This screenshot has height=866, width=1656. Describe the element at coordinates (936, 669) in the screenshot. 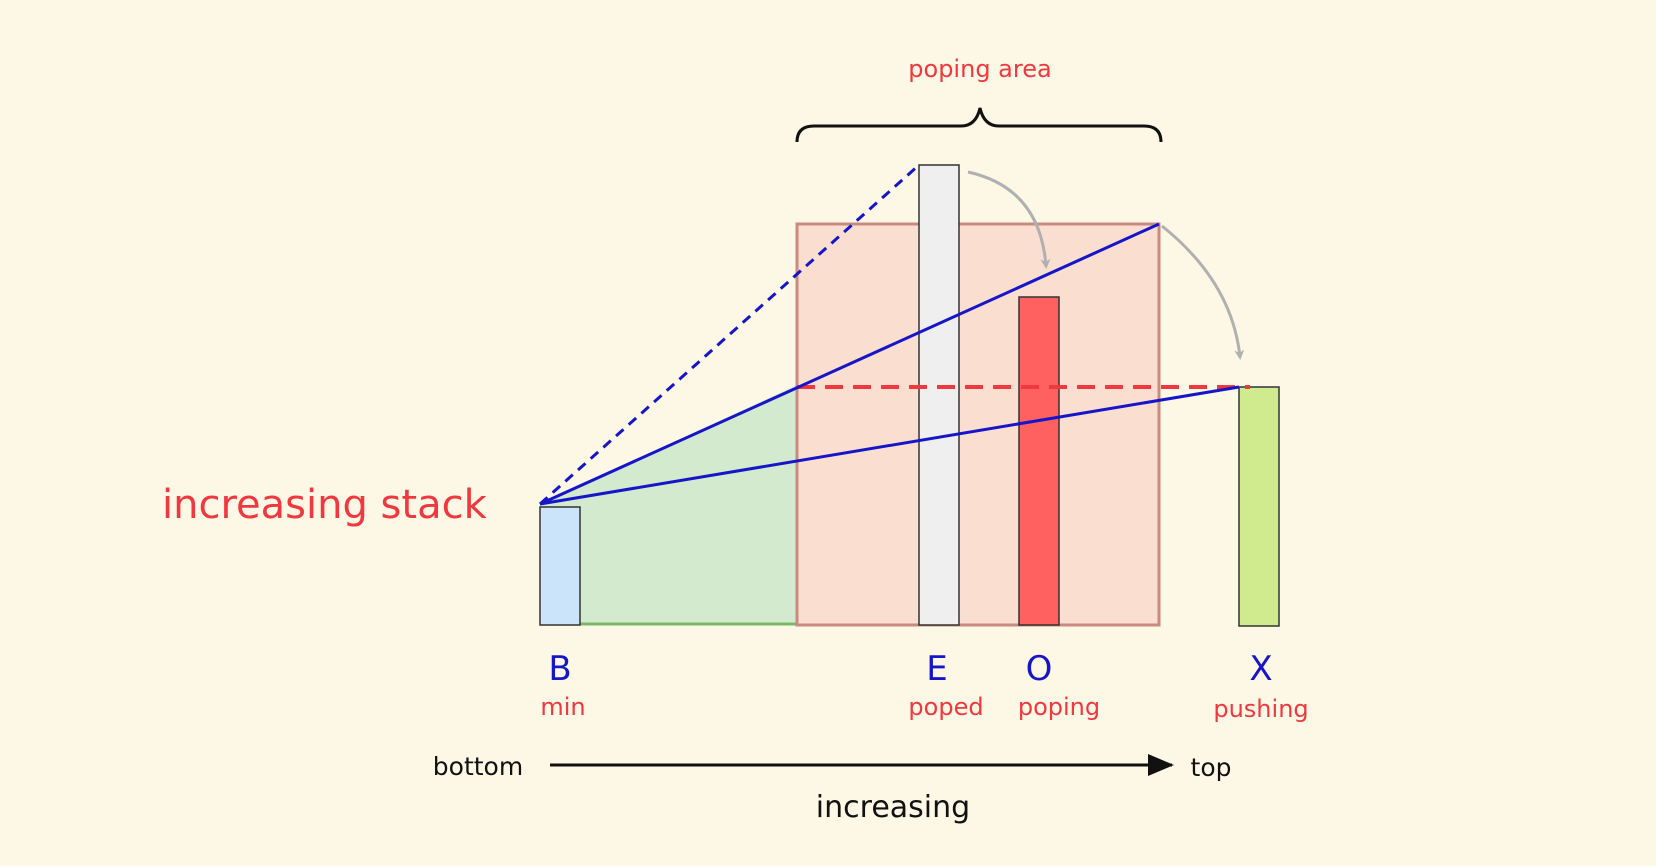

I see `bar-e-letter: E` at that location.